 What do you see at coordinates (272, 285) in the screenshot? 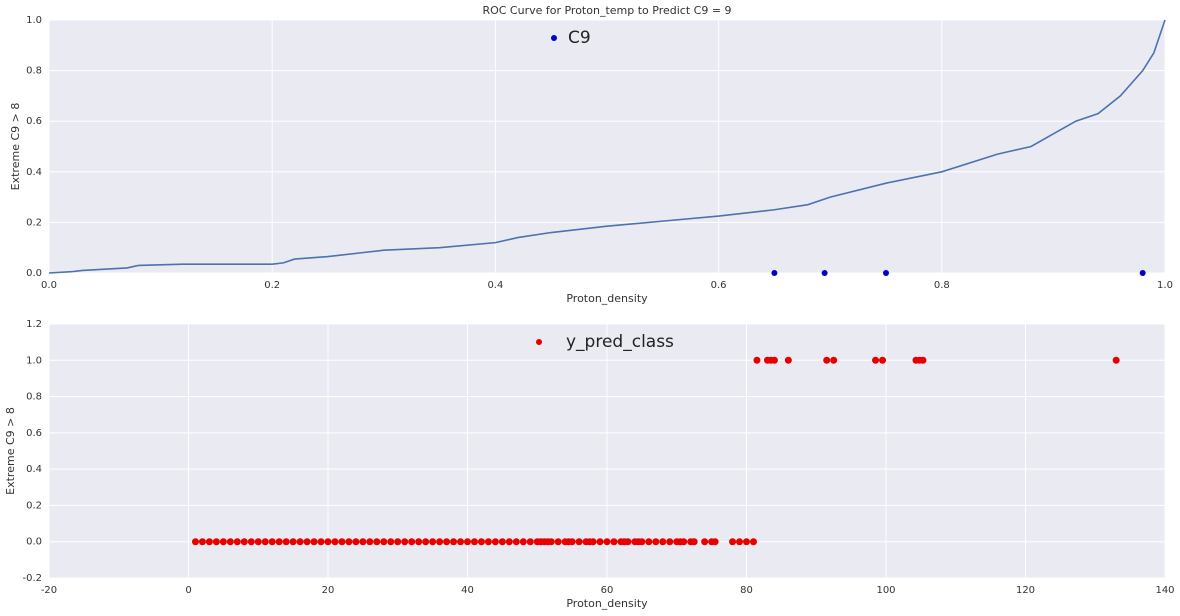
I see `x-tick-label: 0.2` at bounding box center [272, 285].